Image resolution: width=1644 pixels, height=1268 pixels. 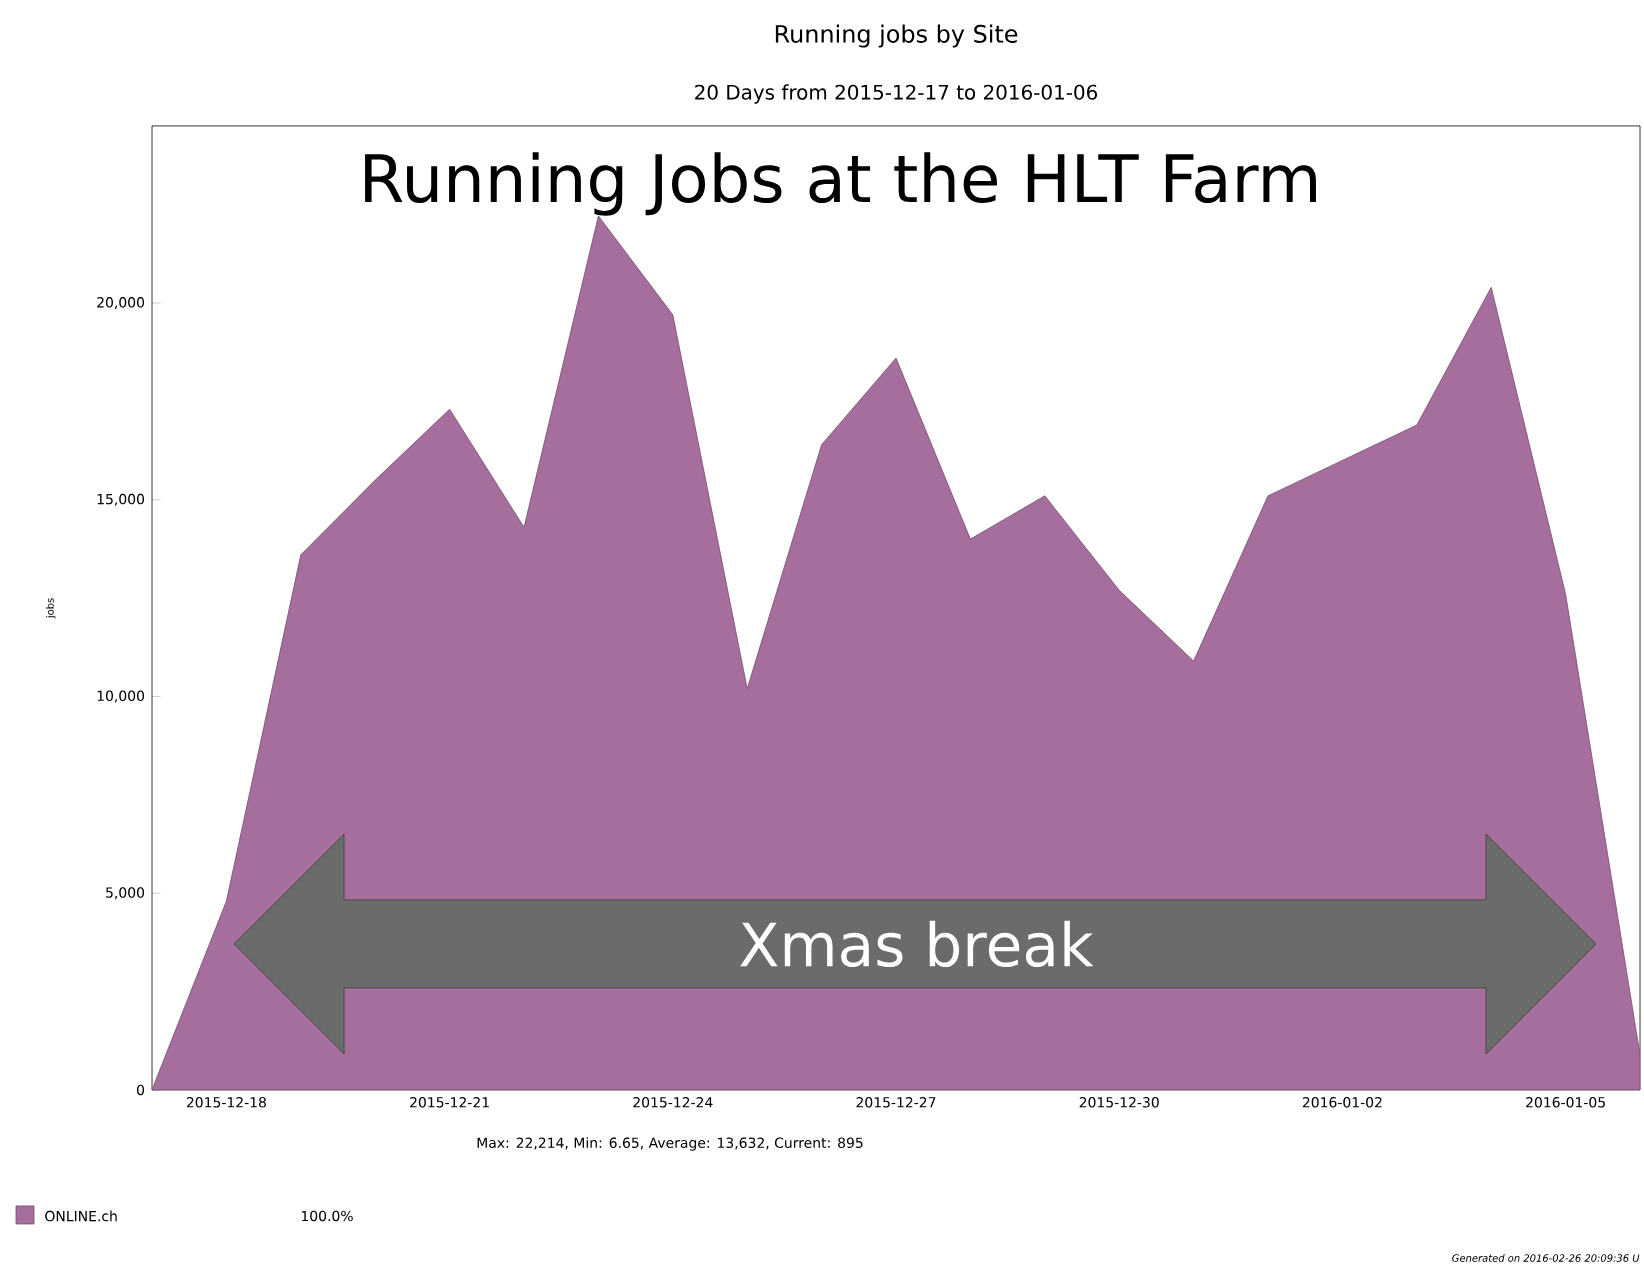 I want to click on annotation: Xmas break, so click(x=917, y=944).